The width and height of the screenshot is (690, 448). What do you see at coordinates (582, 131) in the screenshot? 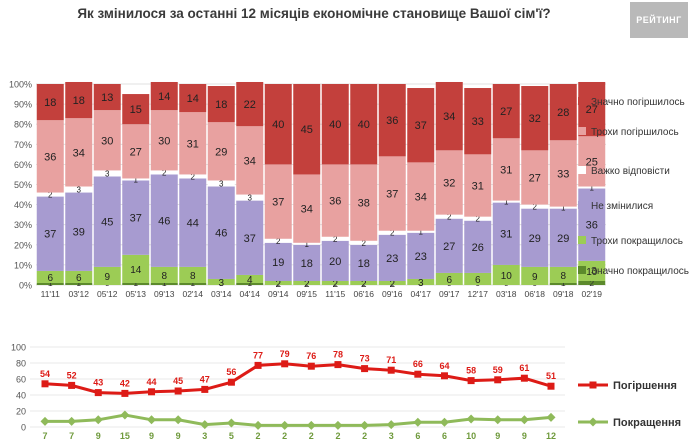
I see `legend-swatch` at bounding box center [582, 131].